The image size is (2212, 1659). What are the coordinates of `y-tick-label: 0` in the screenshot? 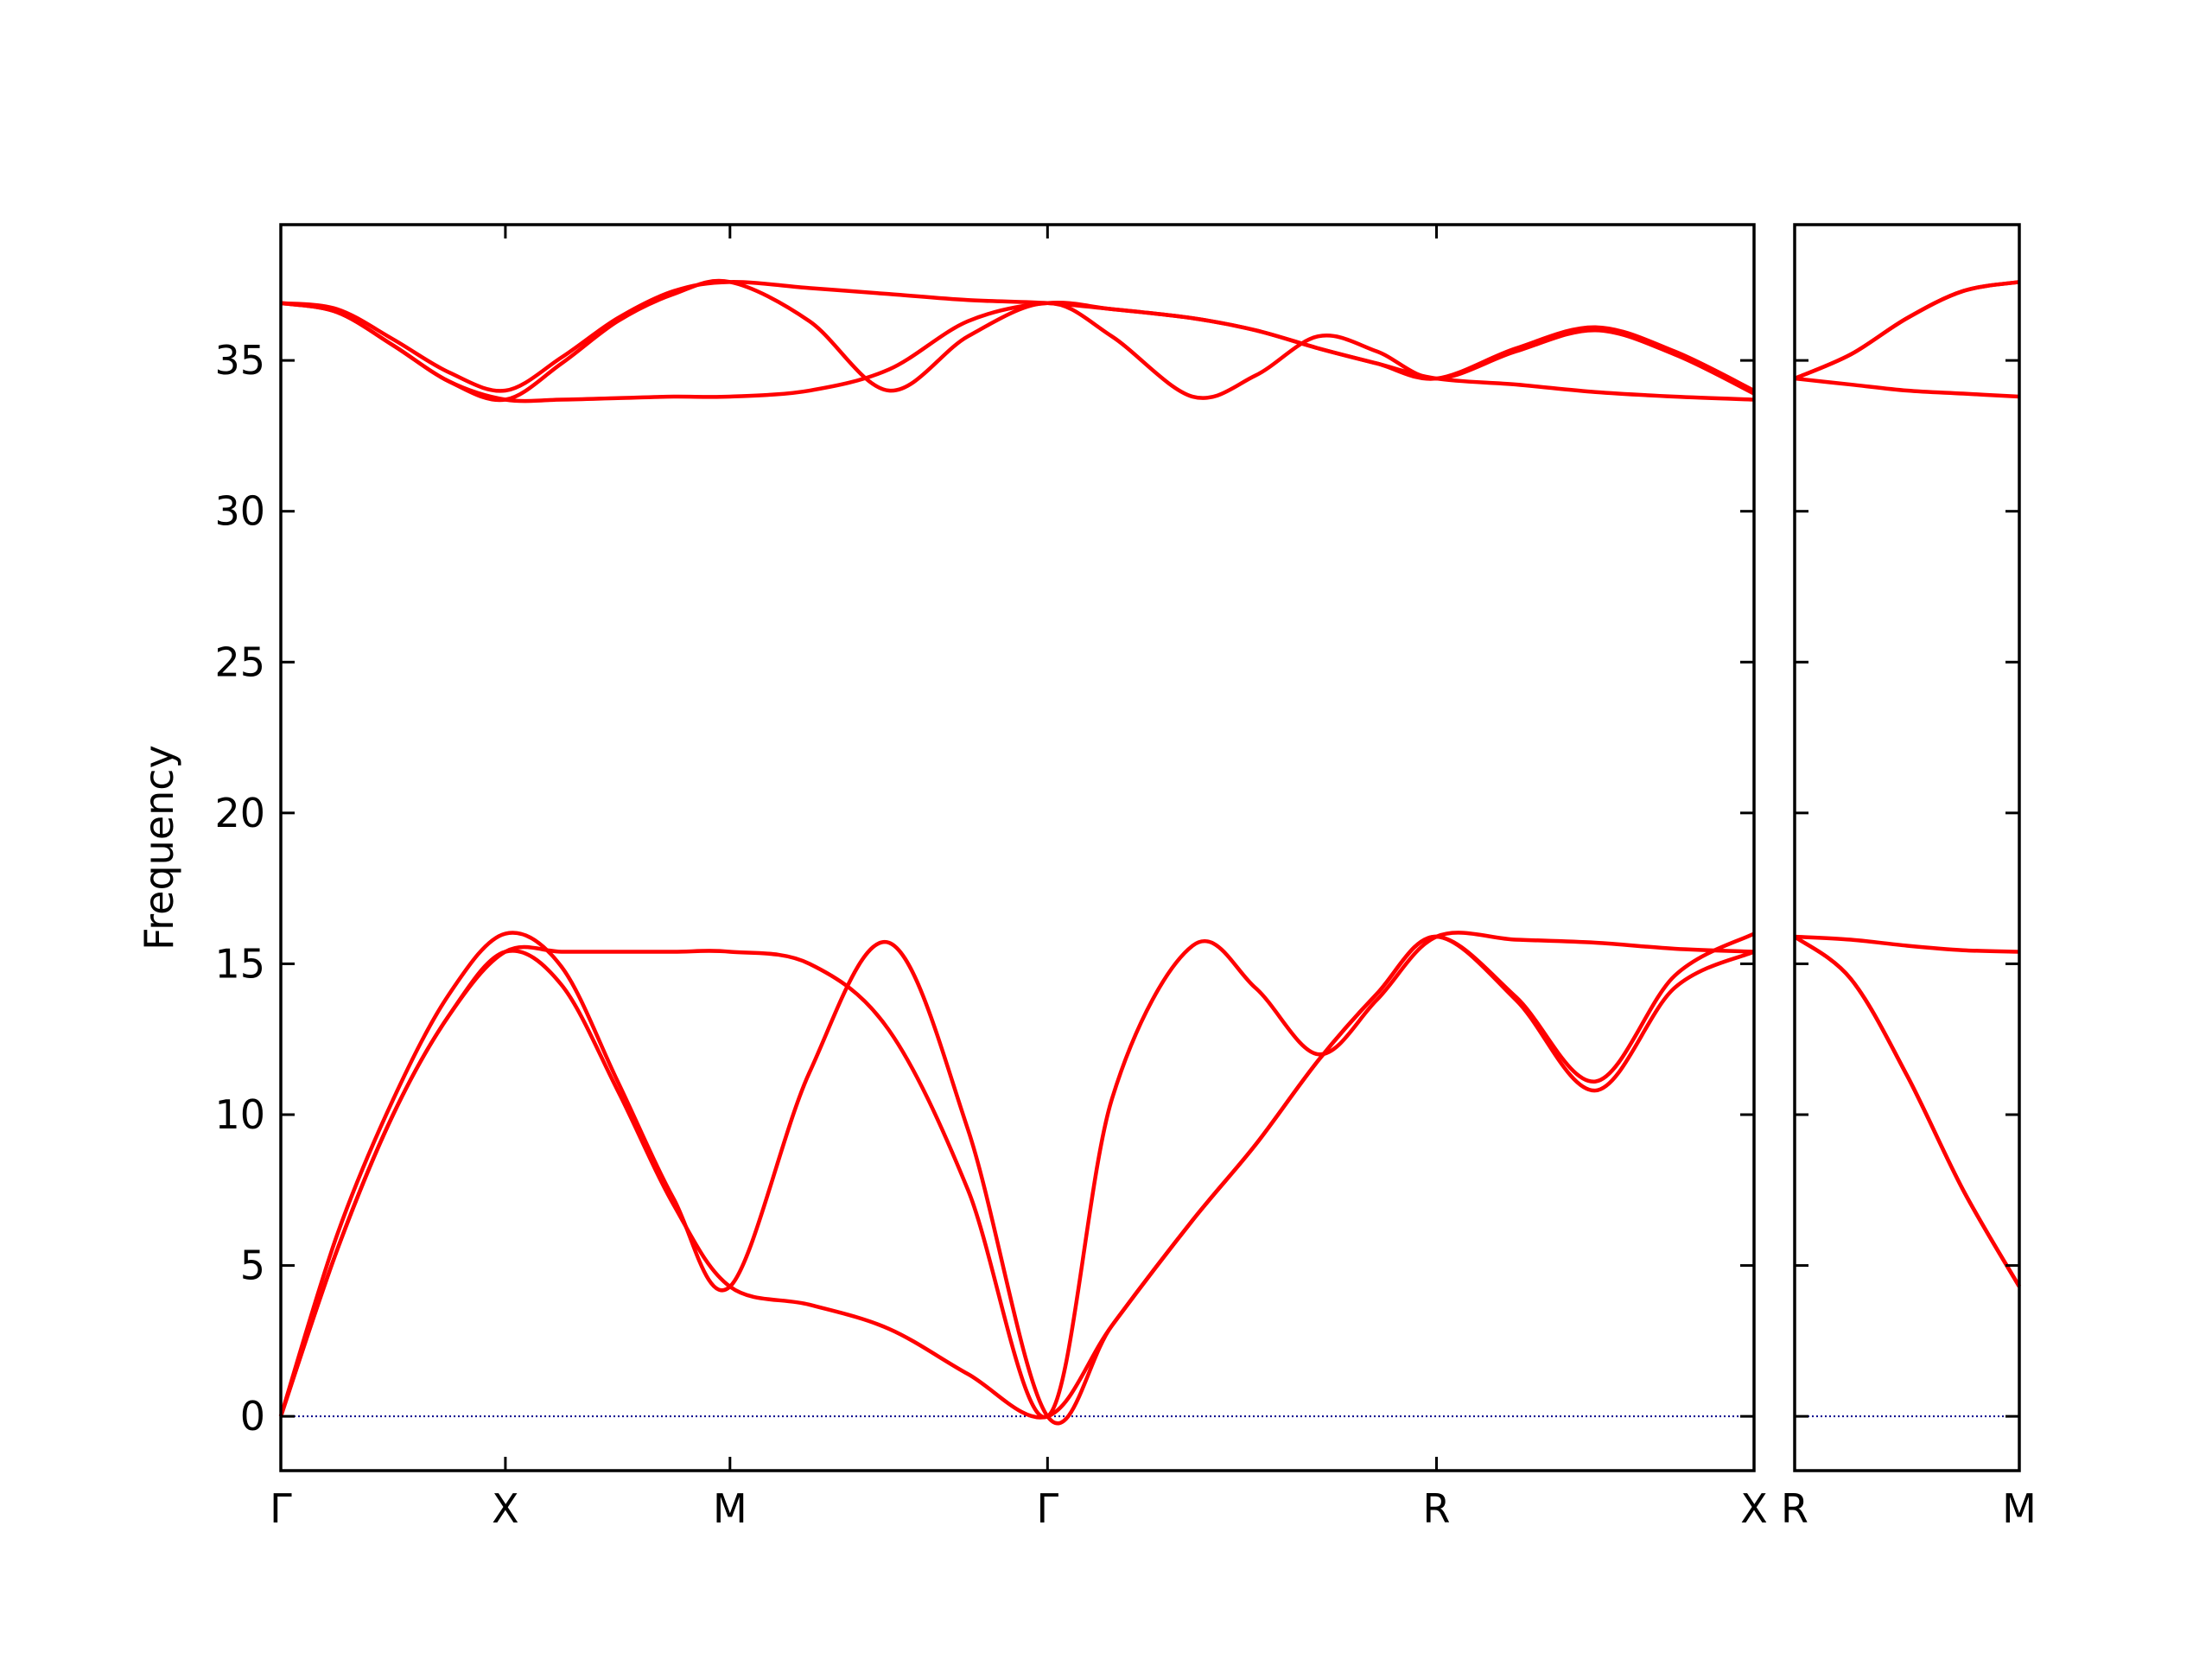 It's located at (252, 1416).